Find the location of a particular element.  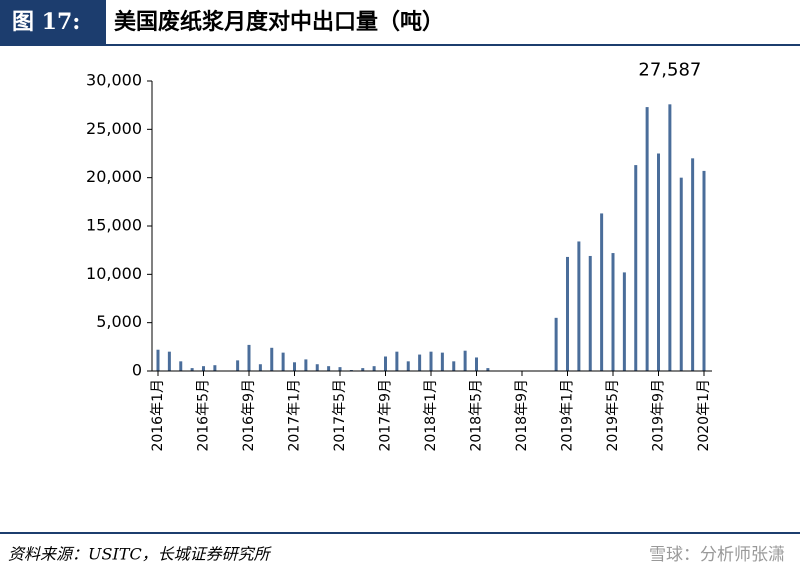

x-tick-label: 2020年1月 is located at coordinates (704, 415).